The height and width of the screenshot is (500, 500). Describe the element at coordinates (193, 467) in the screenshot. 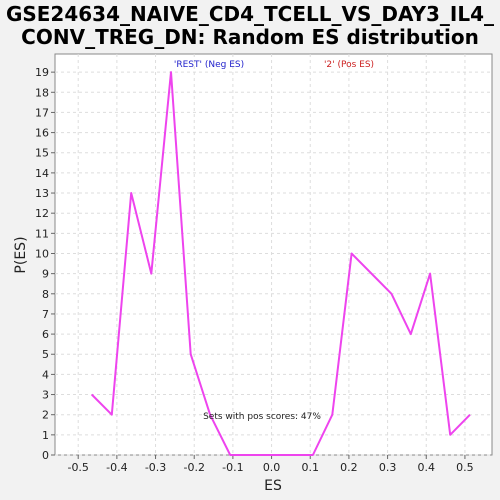

I see `x-tick-label: -0.2` at that location.